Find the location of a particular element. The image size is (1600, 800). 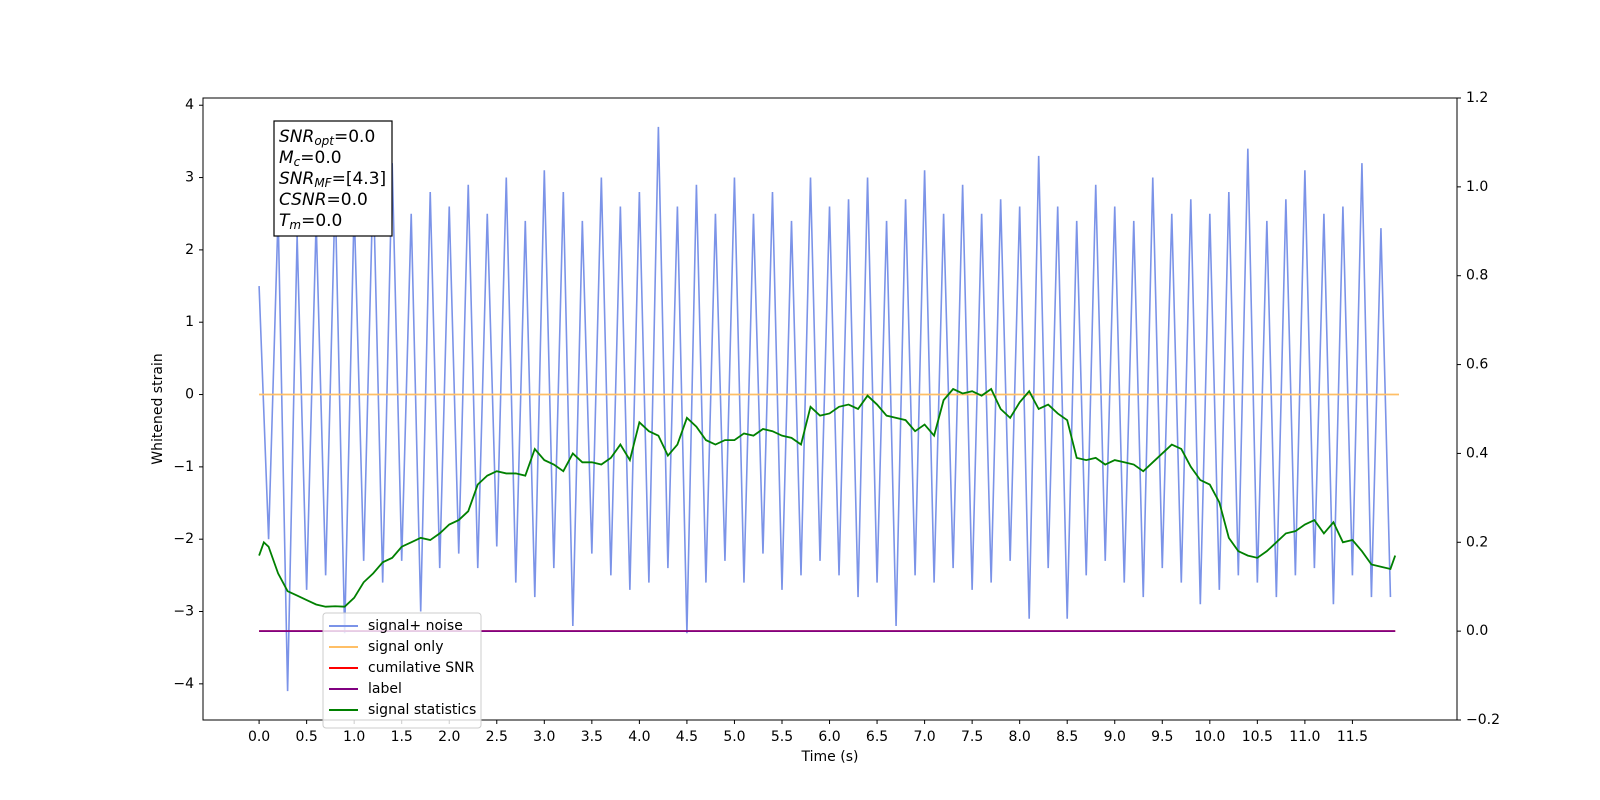

y2-tick-label: 0.4 is located at coordinates (1477, 453).